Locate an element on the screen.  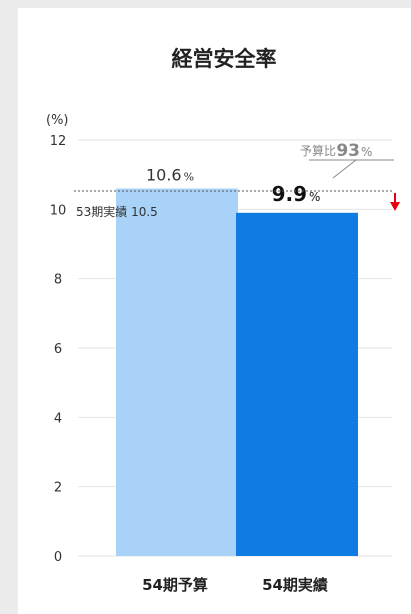
y-axis-ticks: 0 2 4 6 8 10 12 is located at coordinates (58, 349).